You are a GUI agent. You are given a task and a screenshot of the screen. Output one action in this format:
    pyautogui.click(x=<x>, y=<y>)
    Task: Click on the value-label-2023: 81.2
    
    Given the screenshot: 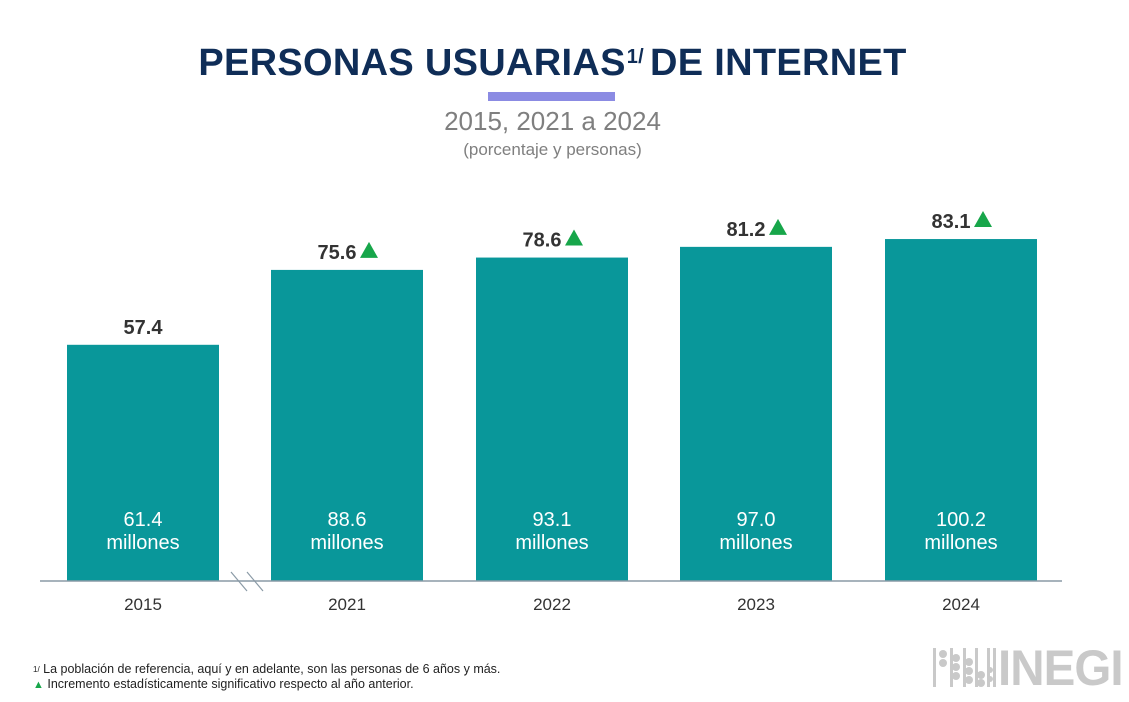 What is the action you would take?
    pyautogui.click(x=746, y=230)
    